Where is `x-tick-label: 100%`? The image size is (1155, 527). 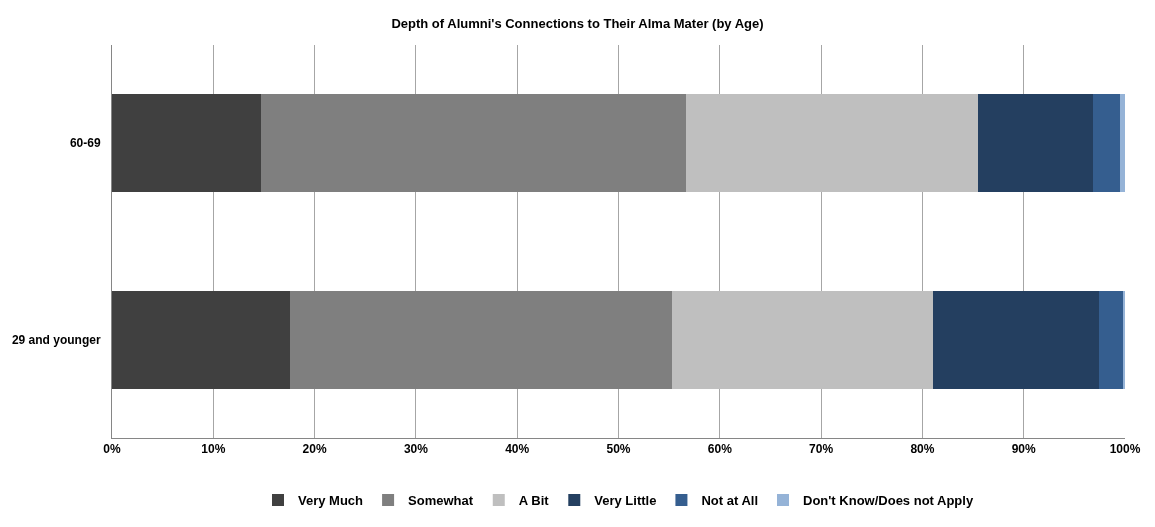
x-tick-label: 100% is located at coordinates (1125, 449).